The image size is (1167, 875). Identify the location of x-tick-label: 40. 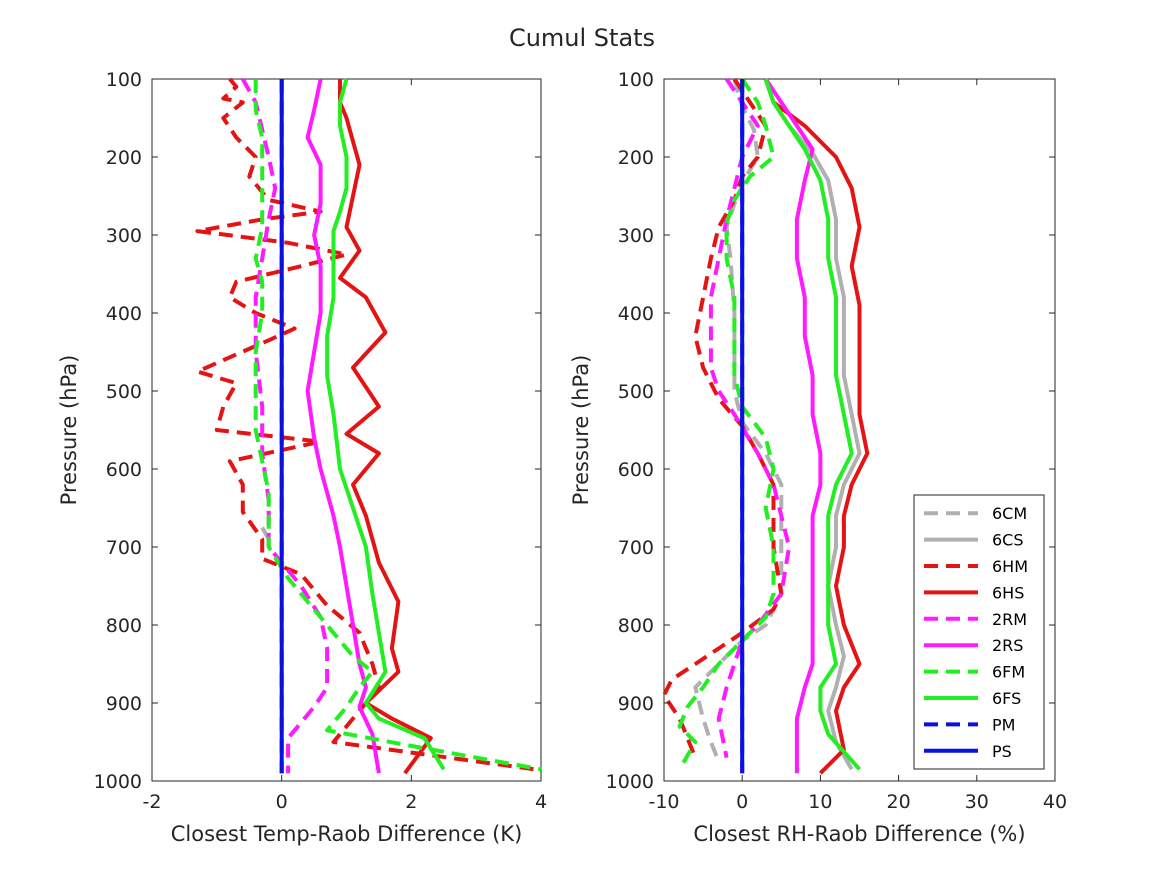
(1055, 802).